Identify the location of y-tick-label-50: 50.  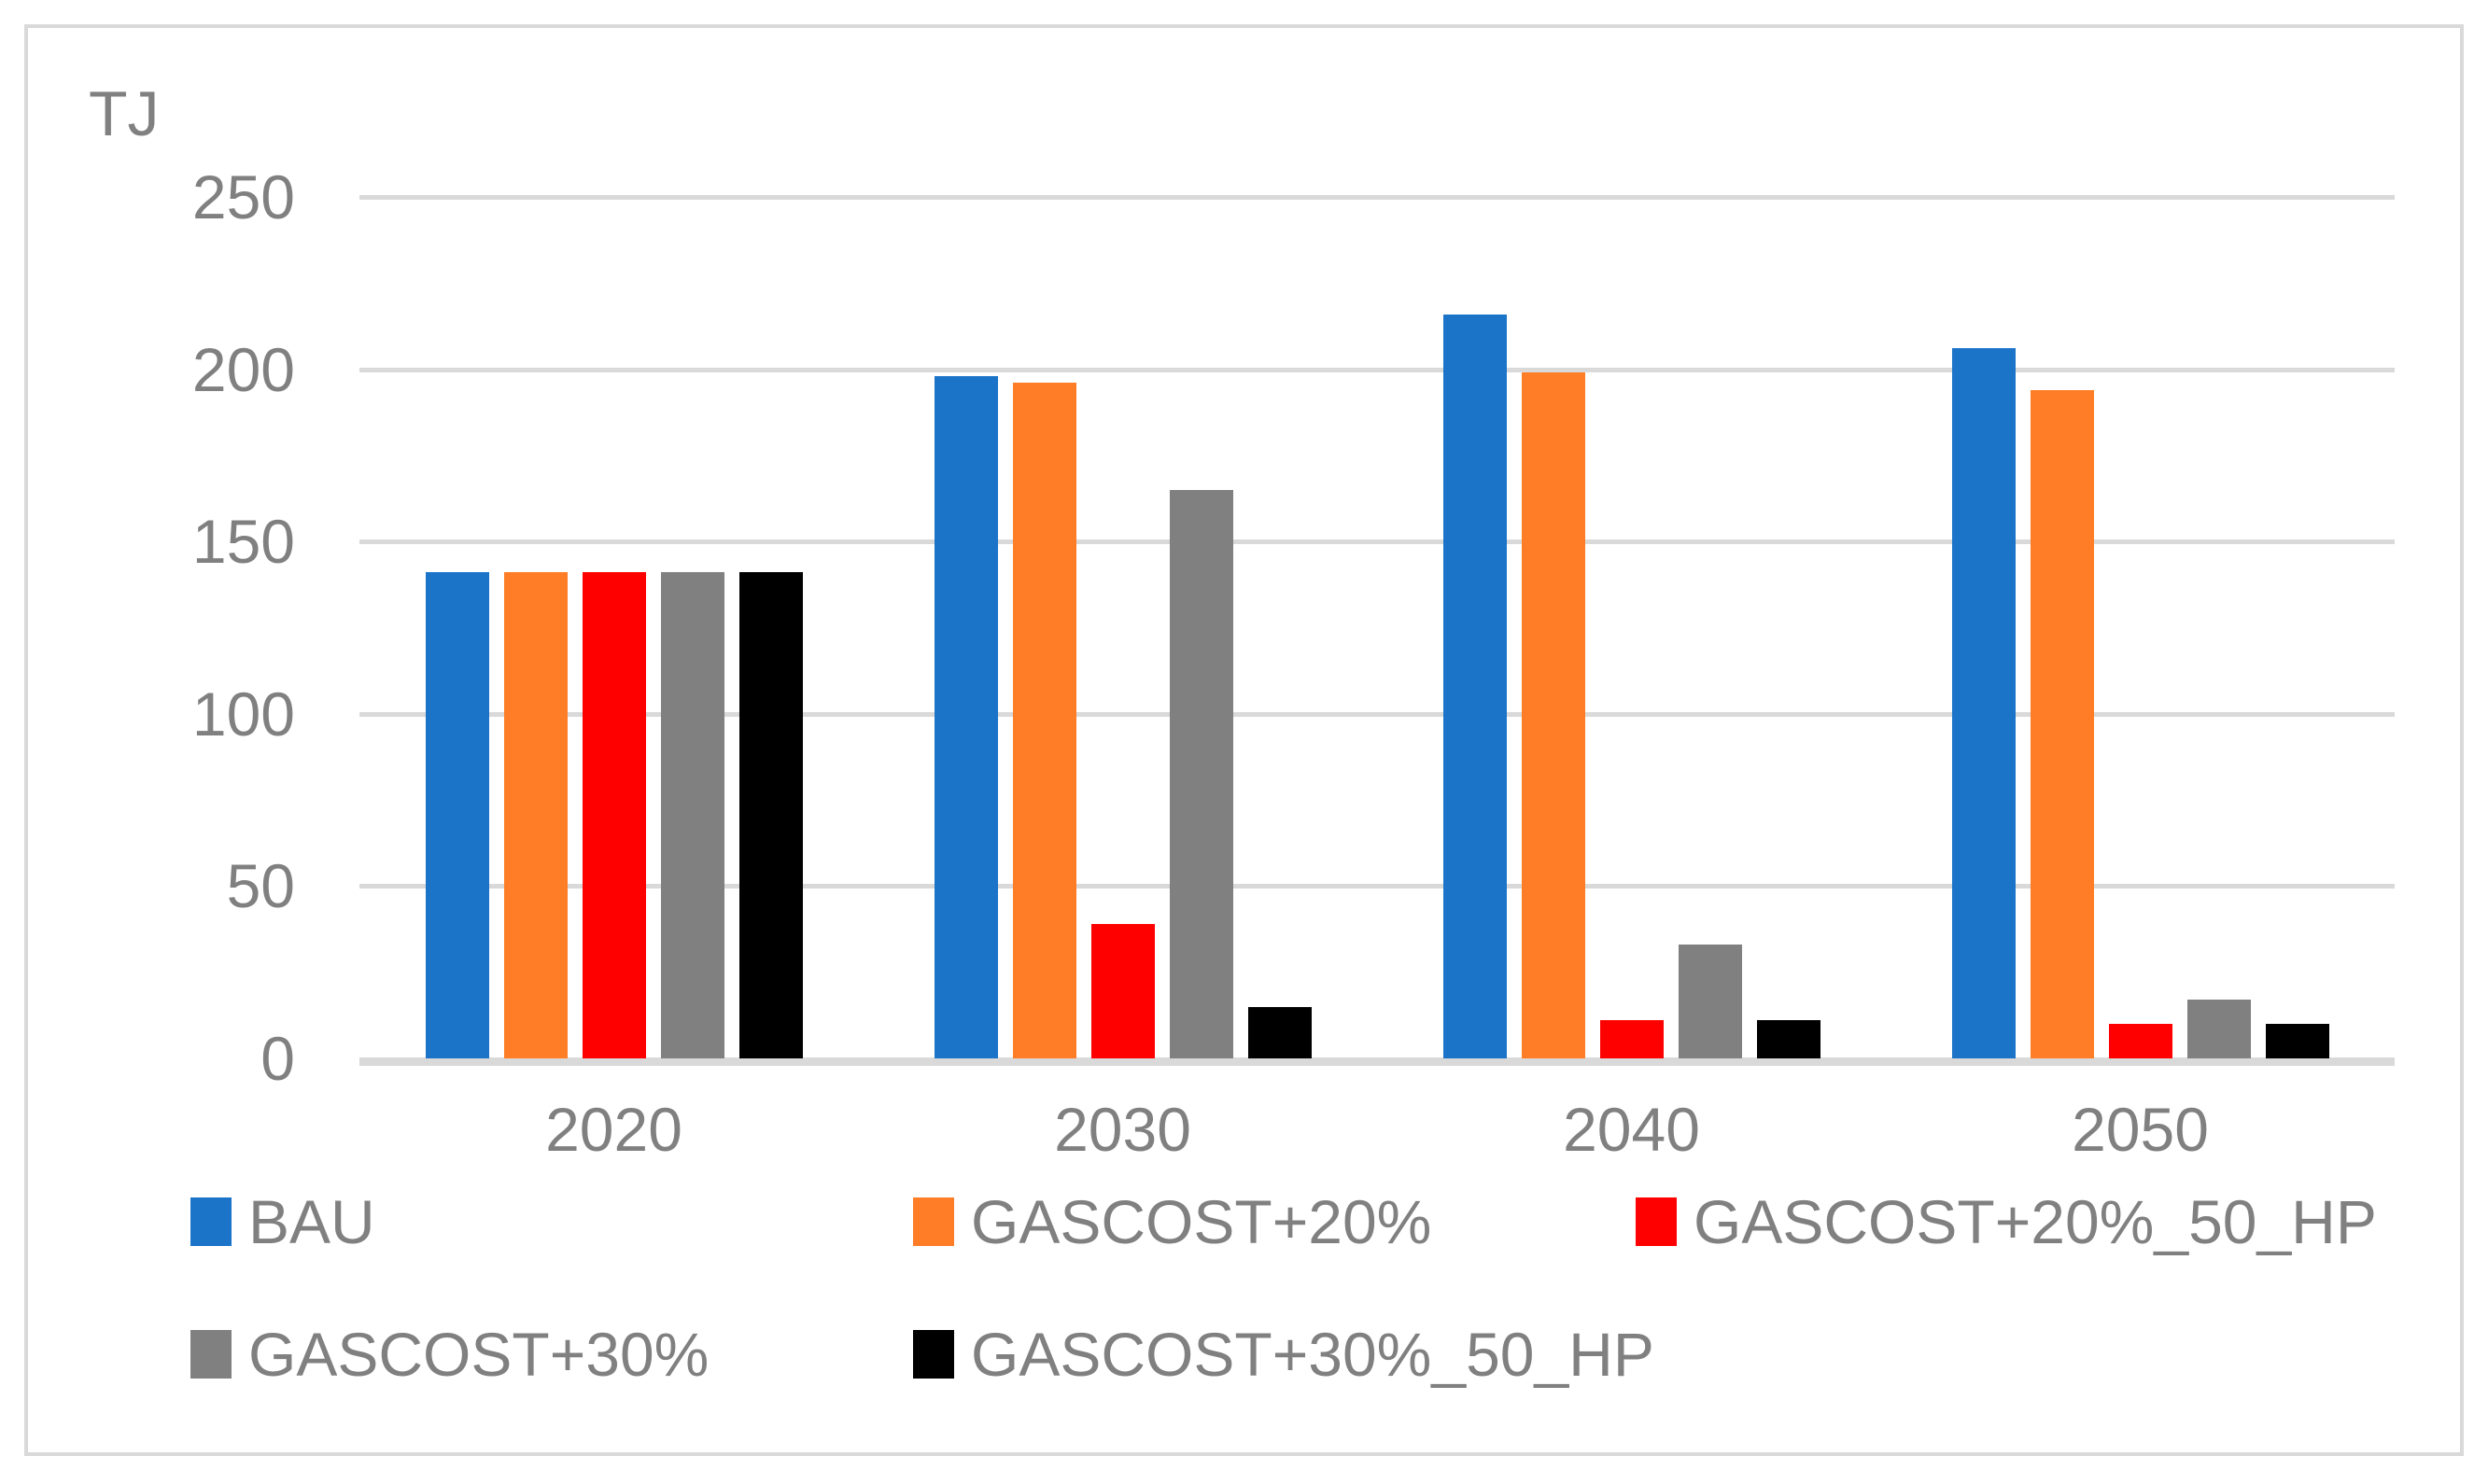
(260, 886).